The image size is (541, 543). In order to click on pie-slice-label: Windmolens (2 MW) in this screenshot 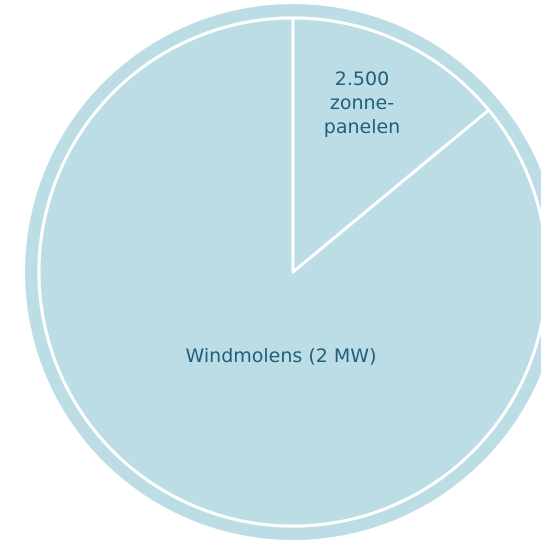, I will do `click(281, 356)`.